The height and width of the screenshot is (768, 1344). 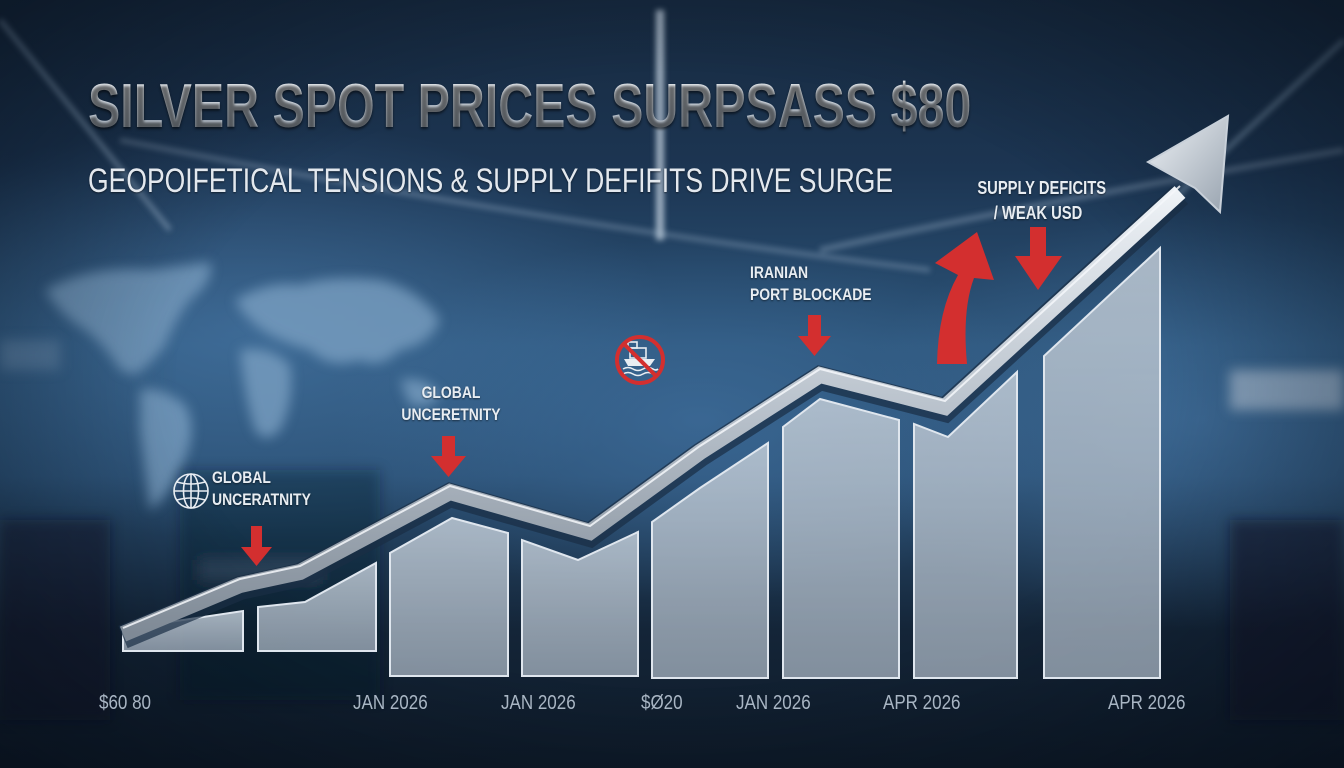 What do you see at coordinates (662, 703) in the screenshot?
I see `x-tick-label: $Ø20` at bounding box center [662, 703].